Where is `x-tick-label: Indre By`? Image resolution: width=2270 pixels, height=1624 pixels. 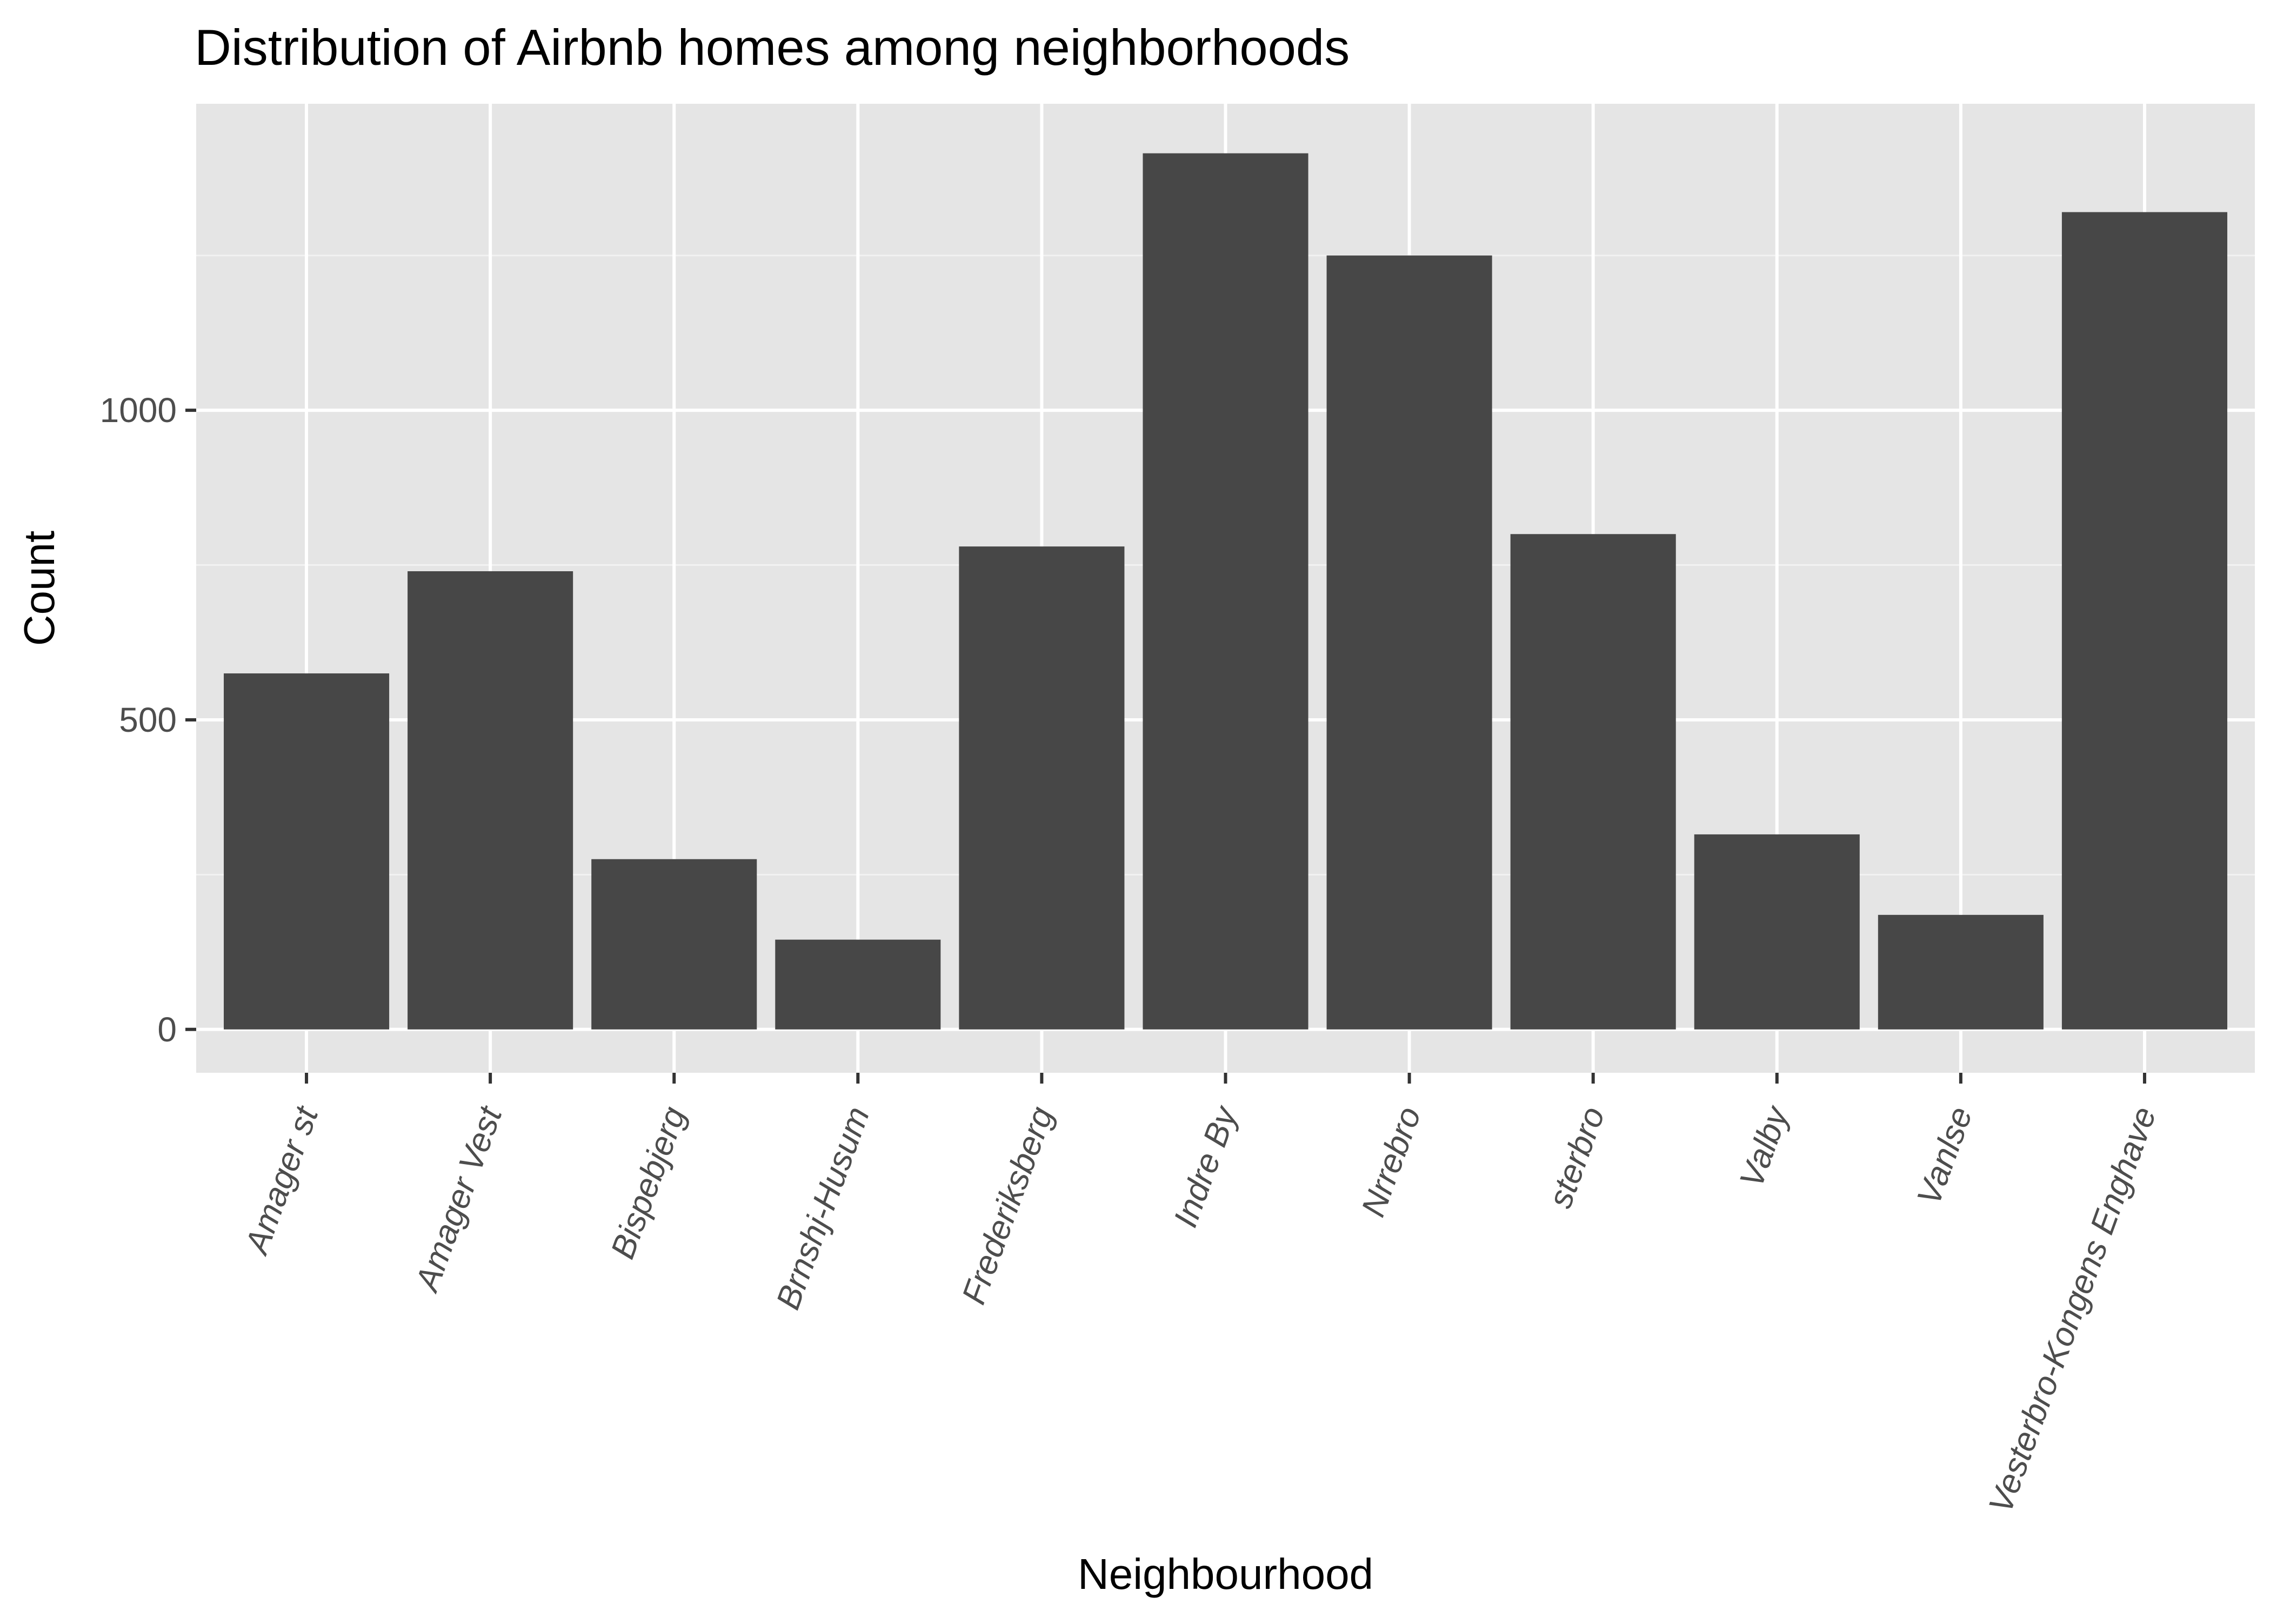 x-tick-label: Indre By is located at coordinates (1206, 1166).